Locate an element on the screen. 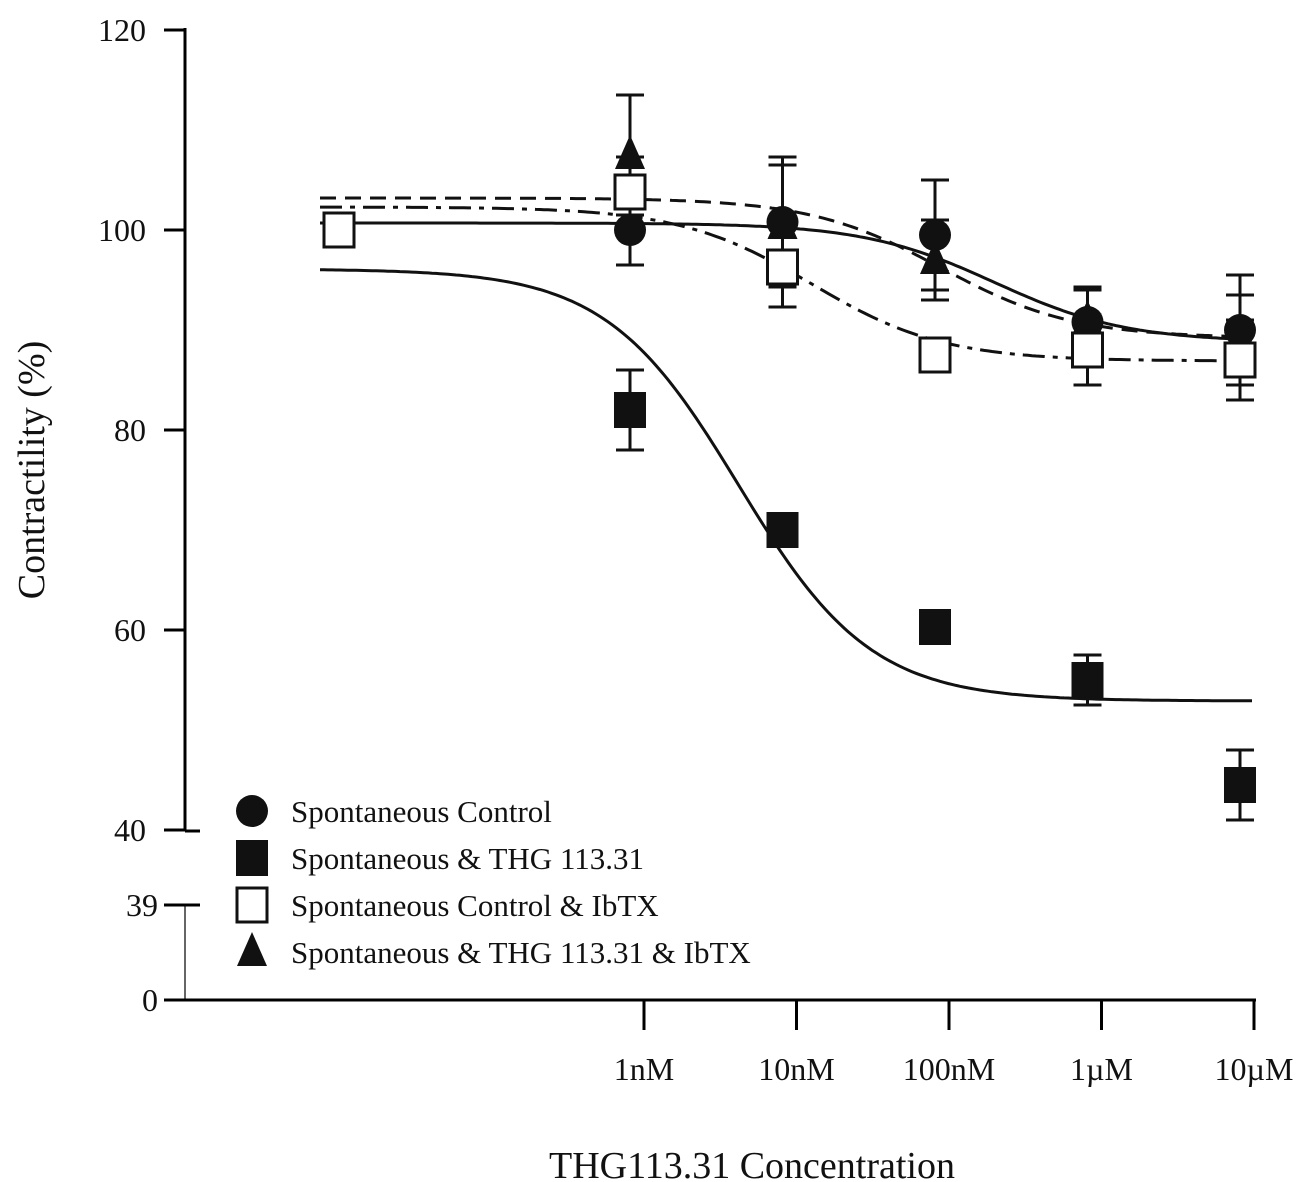  x-tick-label: 1µM is located at coordinates (1101, 1069).